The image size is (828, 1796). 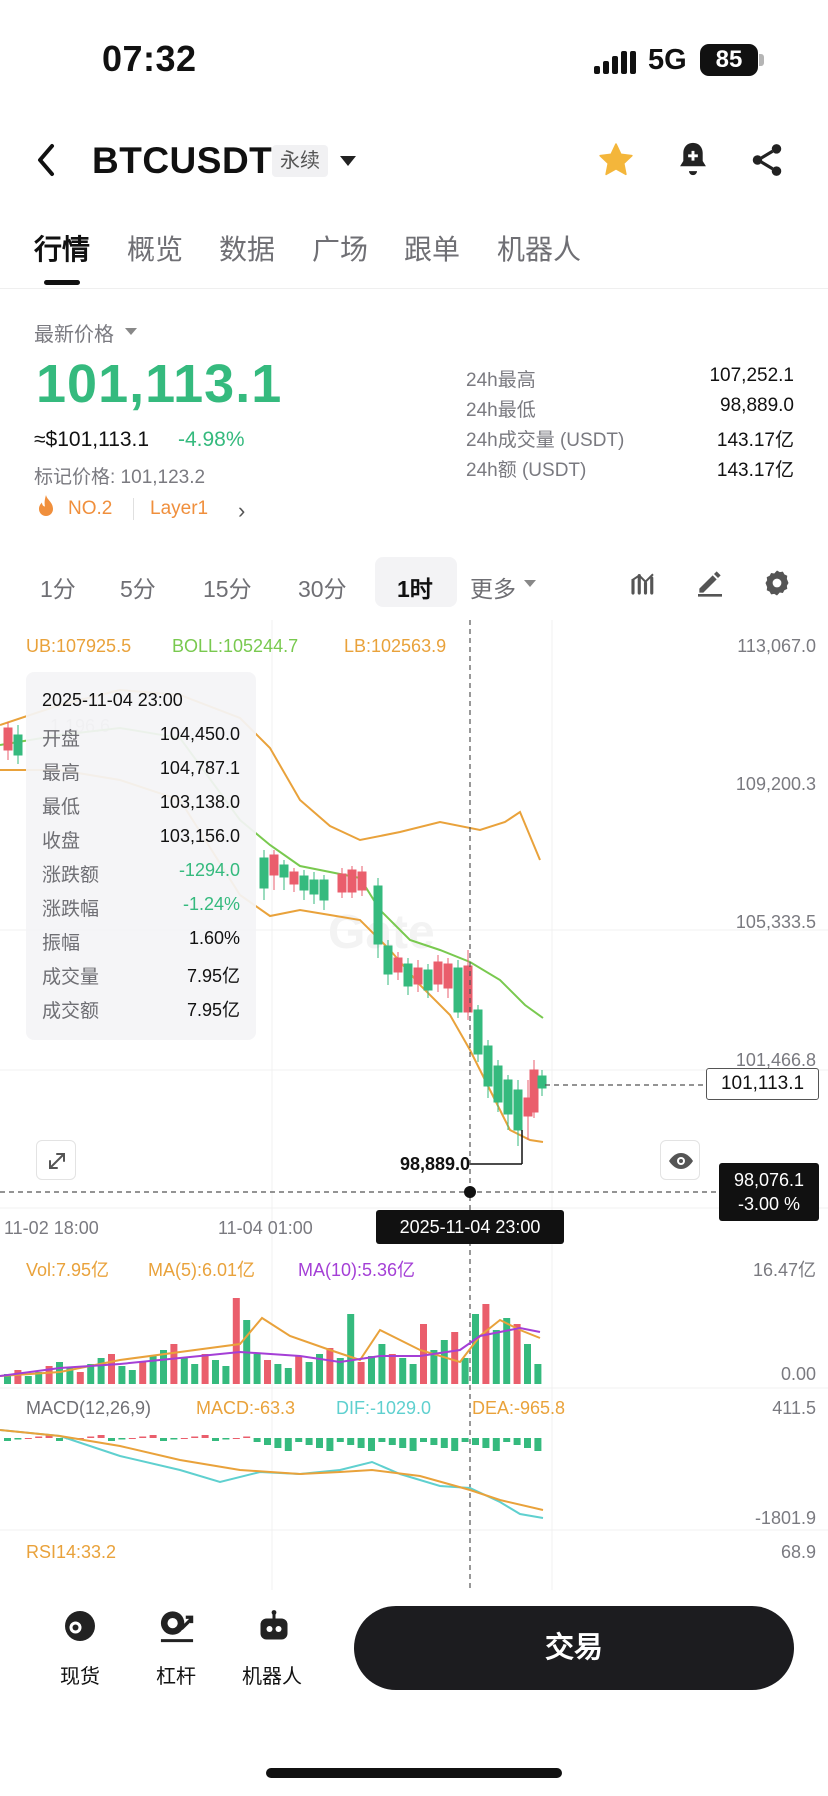 I want to click on trade-button: 交易, so click(x=574, y=1648).